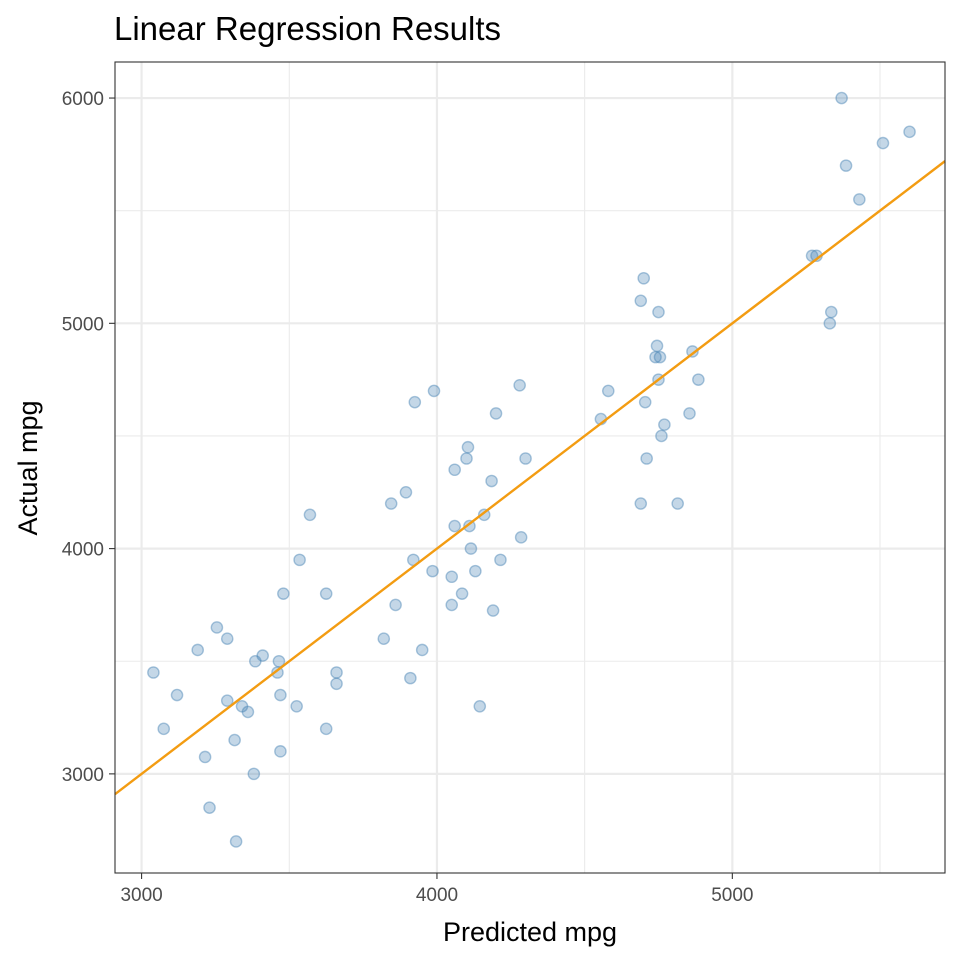 This screenshot has height=960, width=960. What do you see at coordinates (28, 467) in the screenshot?
I see `y-axis-title: Actual mpg` at bounding box center [28, 467].